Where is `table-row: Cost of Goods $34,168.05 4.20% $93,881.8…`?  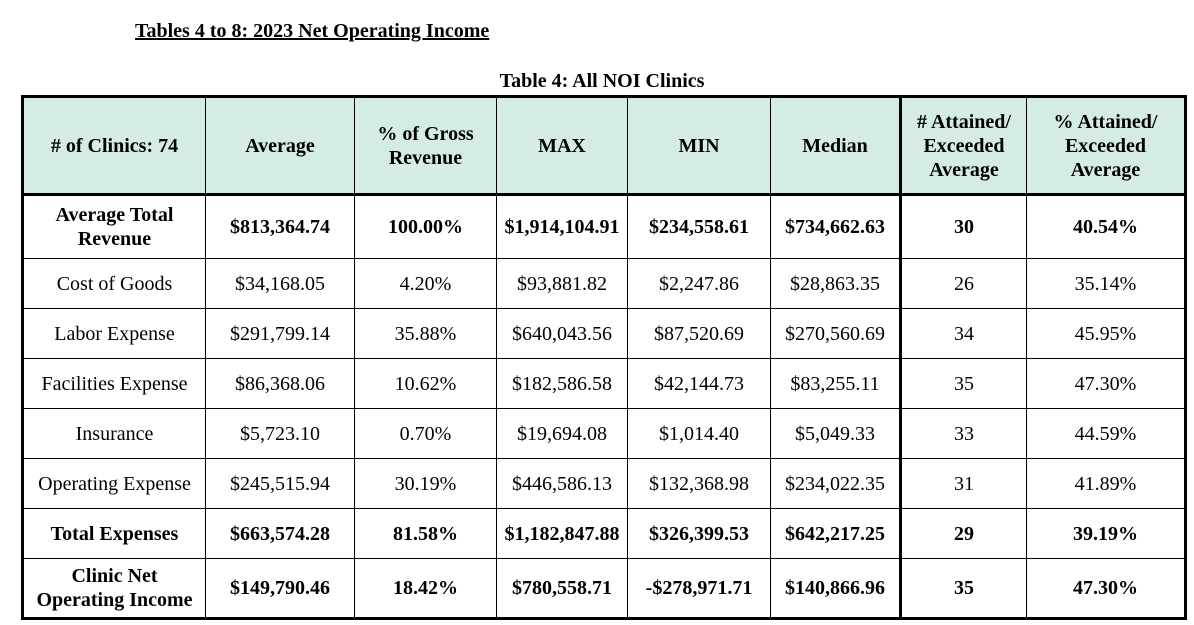
table-row: Cost of Goods $34,168.05 4.20% $93,881.8… is located at coordinates (604, 283).